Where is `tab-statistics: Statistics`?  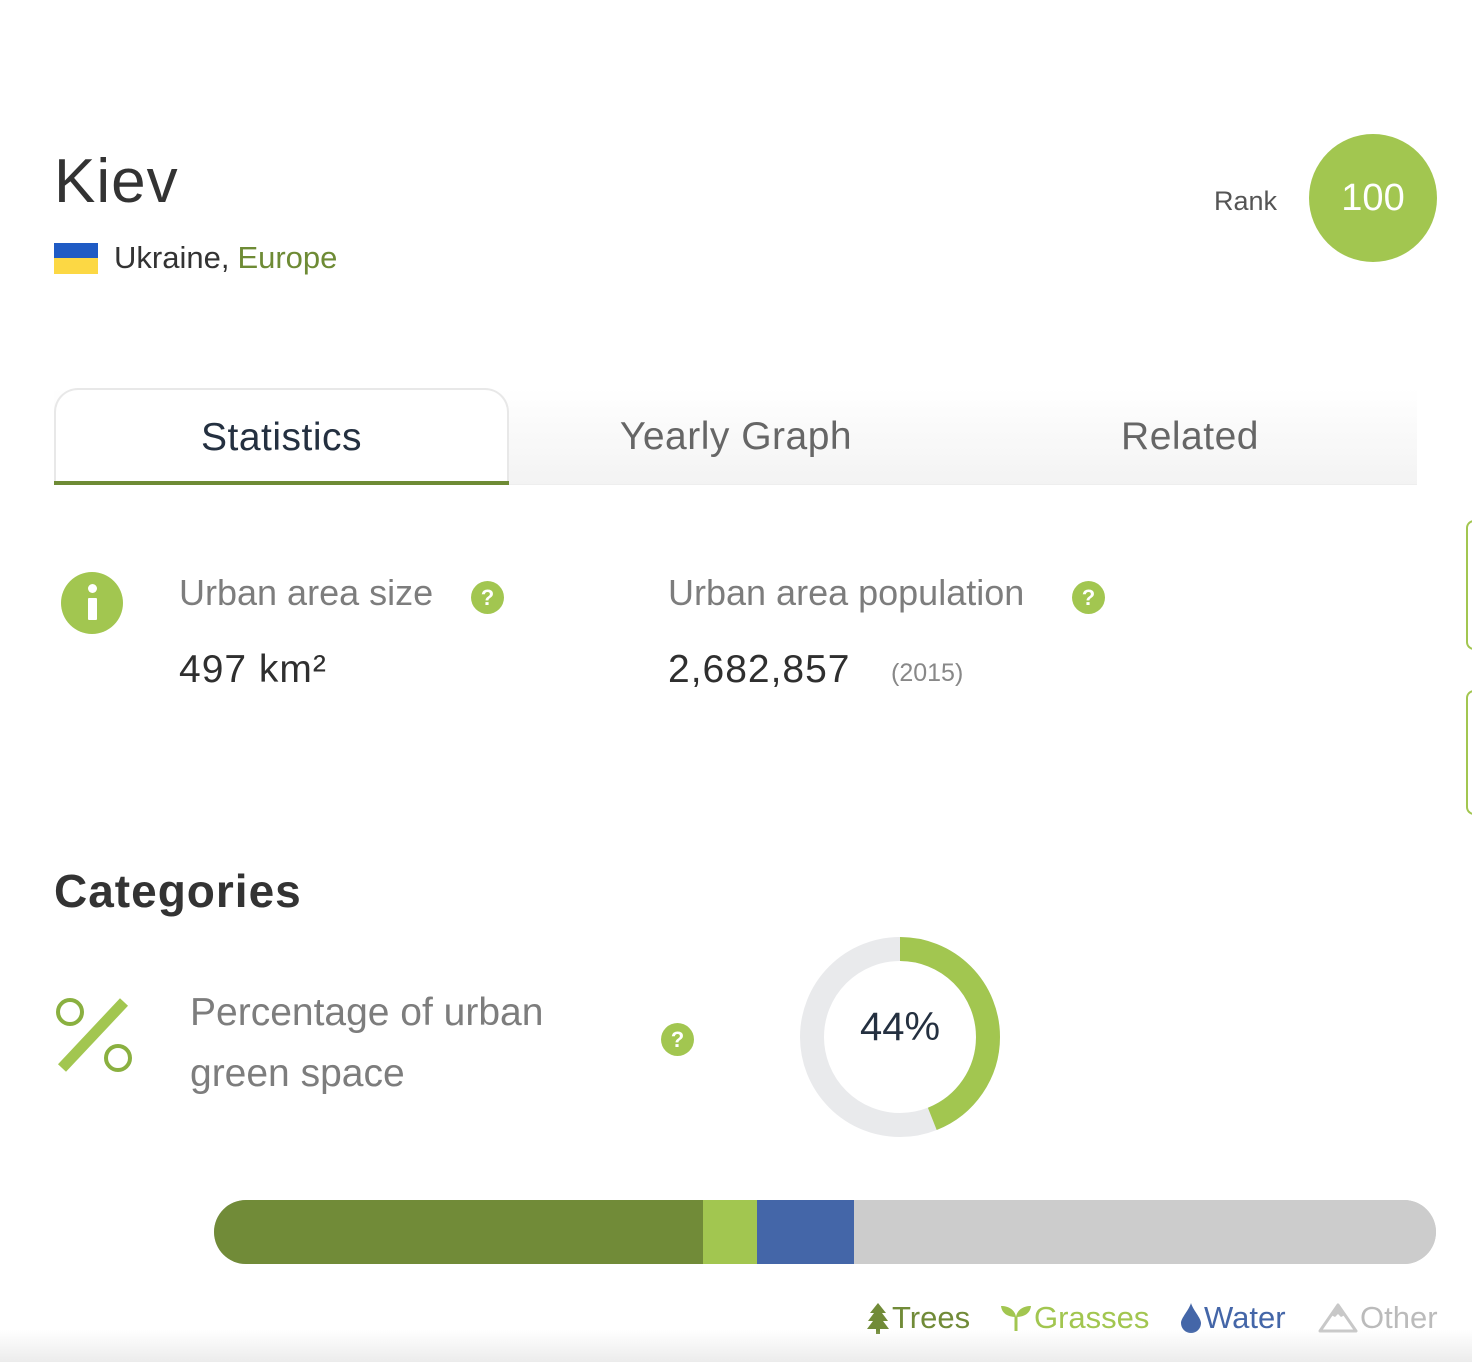 tab-statistics: Statistics is located at coordinates (281, 436).